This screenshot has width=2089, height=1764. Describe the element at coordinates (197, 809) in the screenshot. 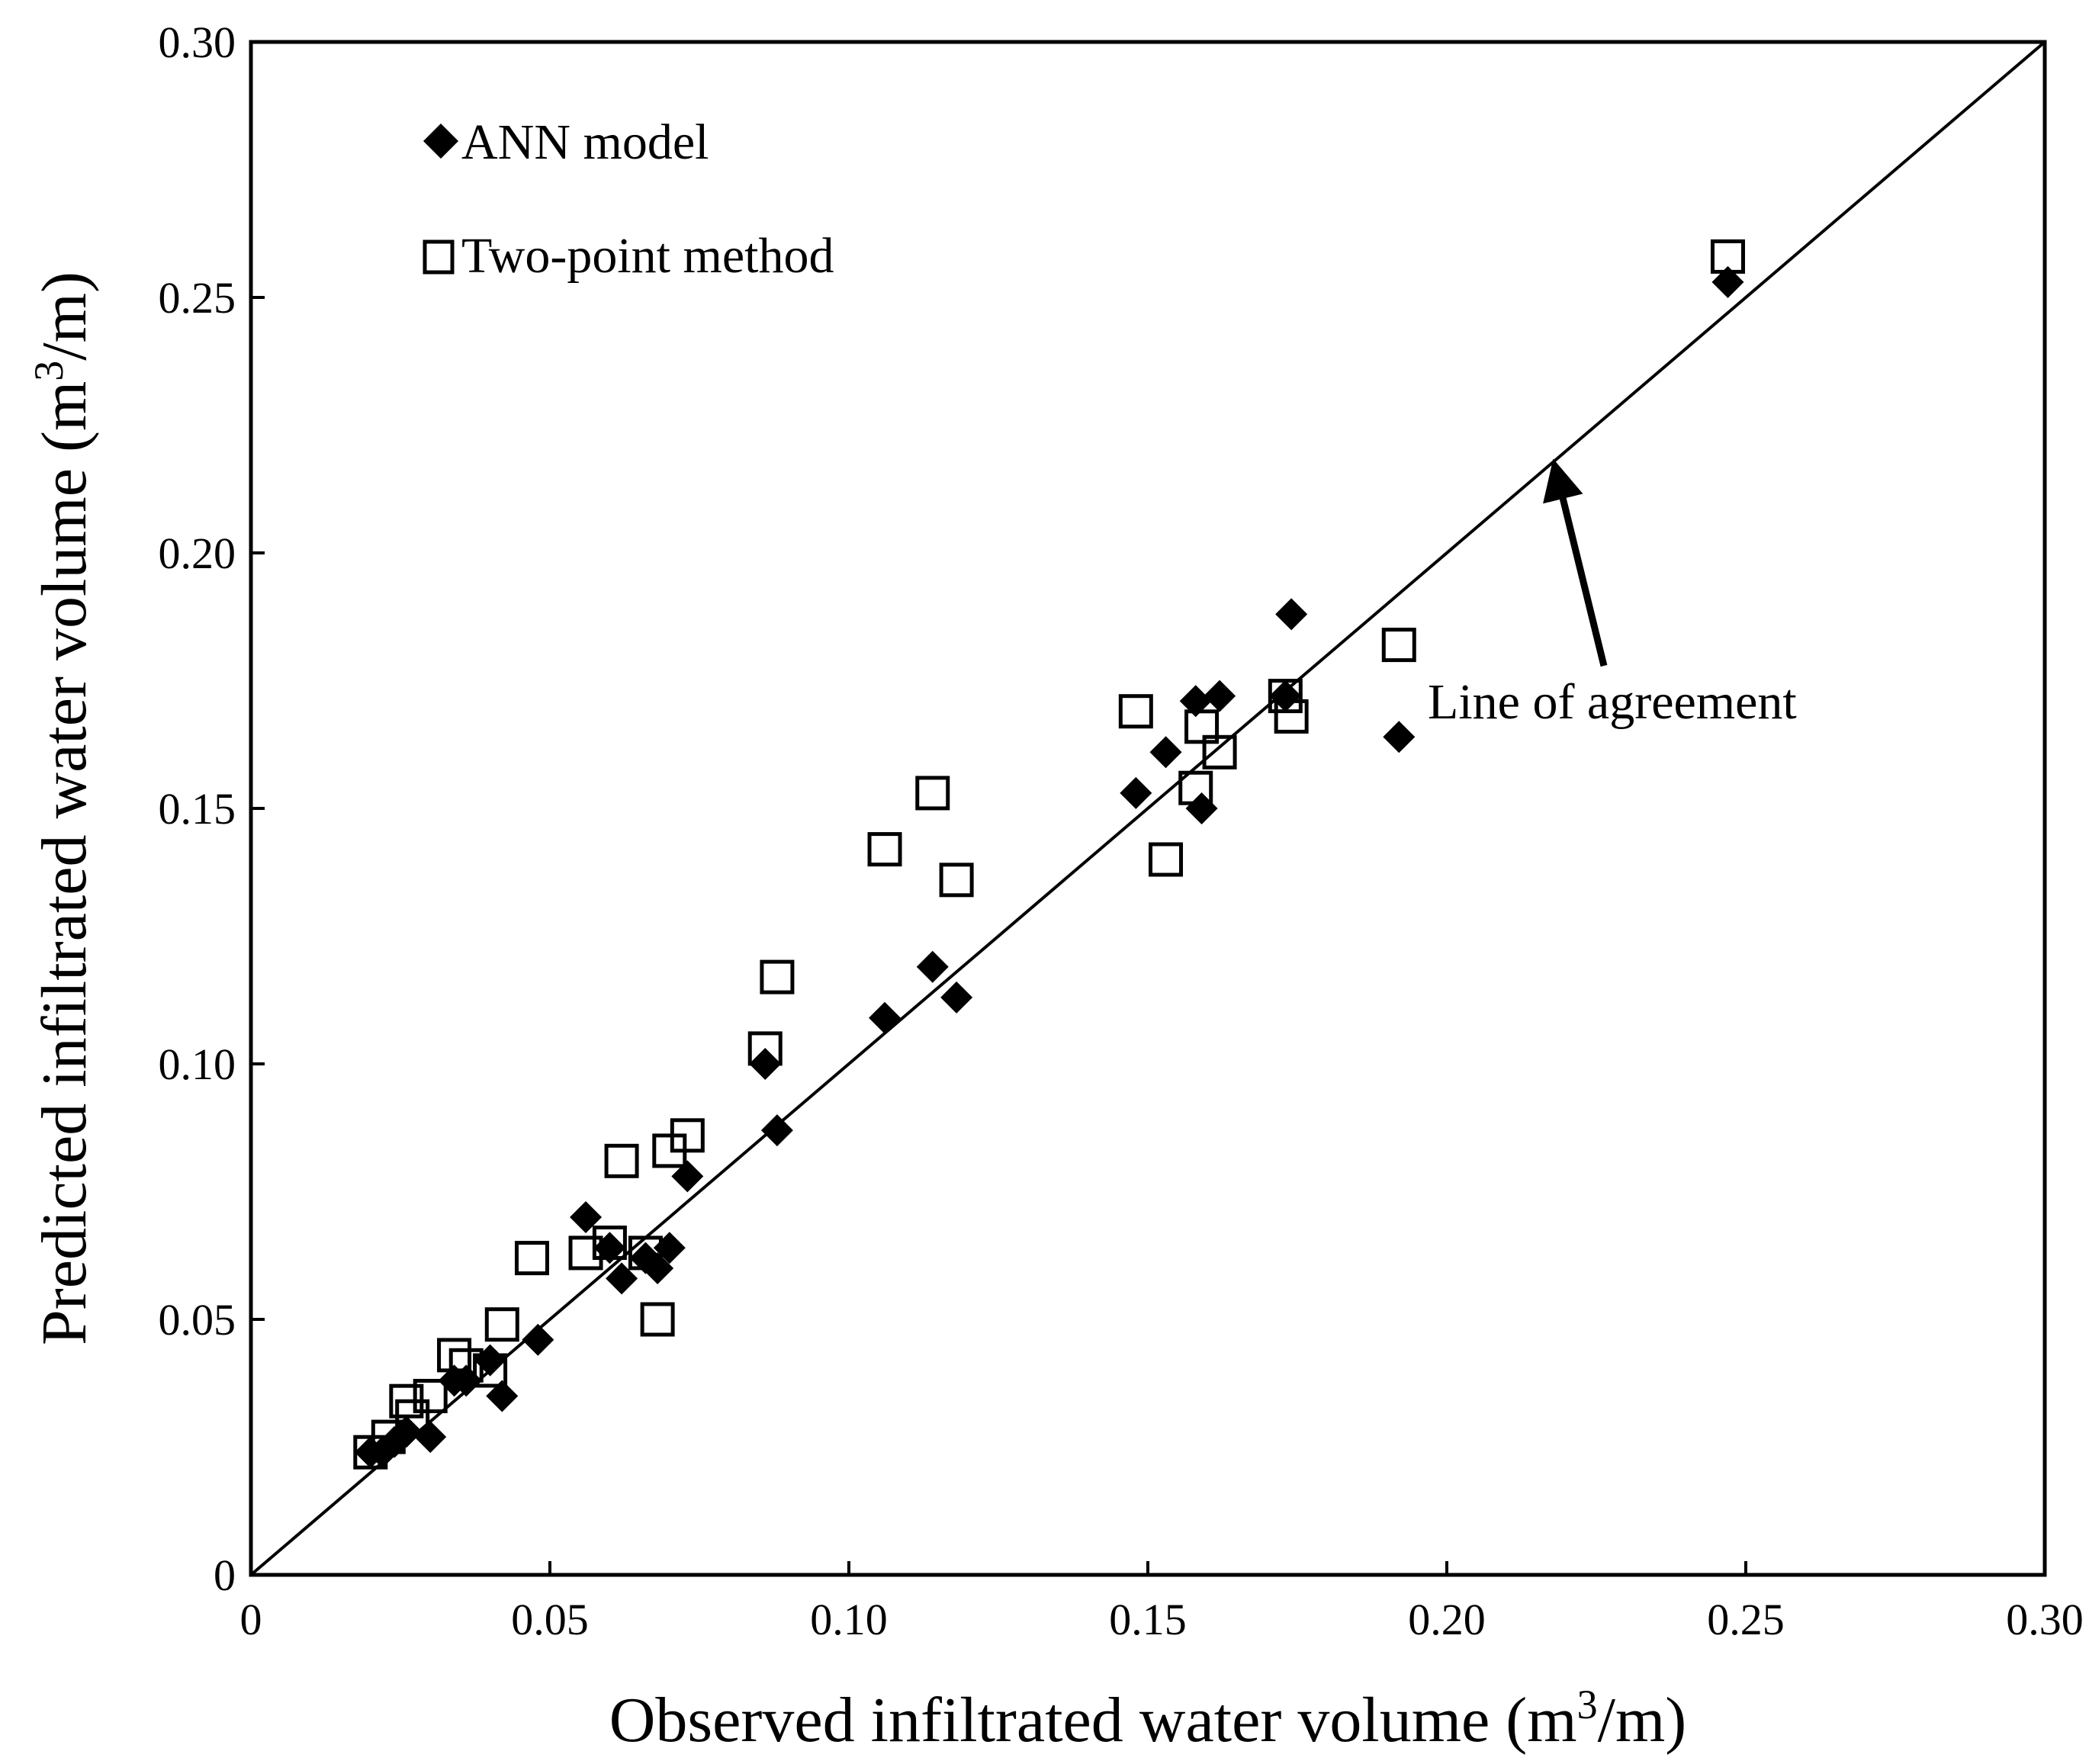

I see `y-tick-label: 0.15` at that location.